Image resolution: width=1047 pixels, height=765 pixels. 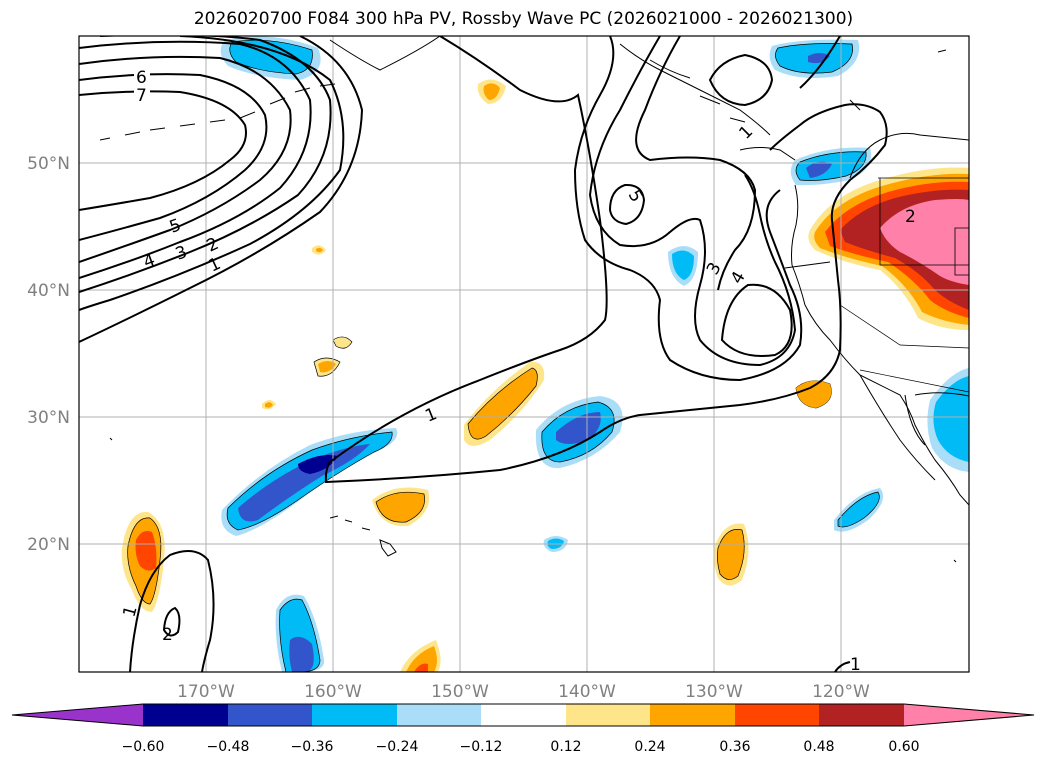 What do you see at coordinates (48, 354) in the screenshot?
I see `latitude-labels: 50°N 40°N 30°N 20°N` at bounding box center [48, 354].